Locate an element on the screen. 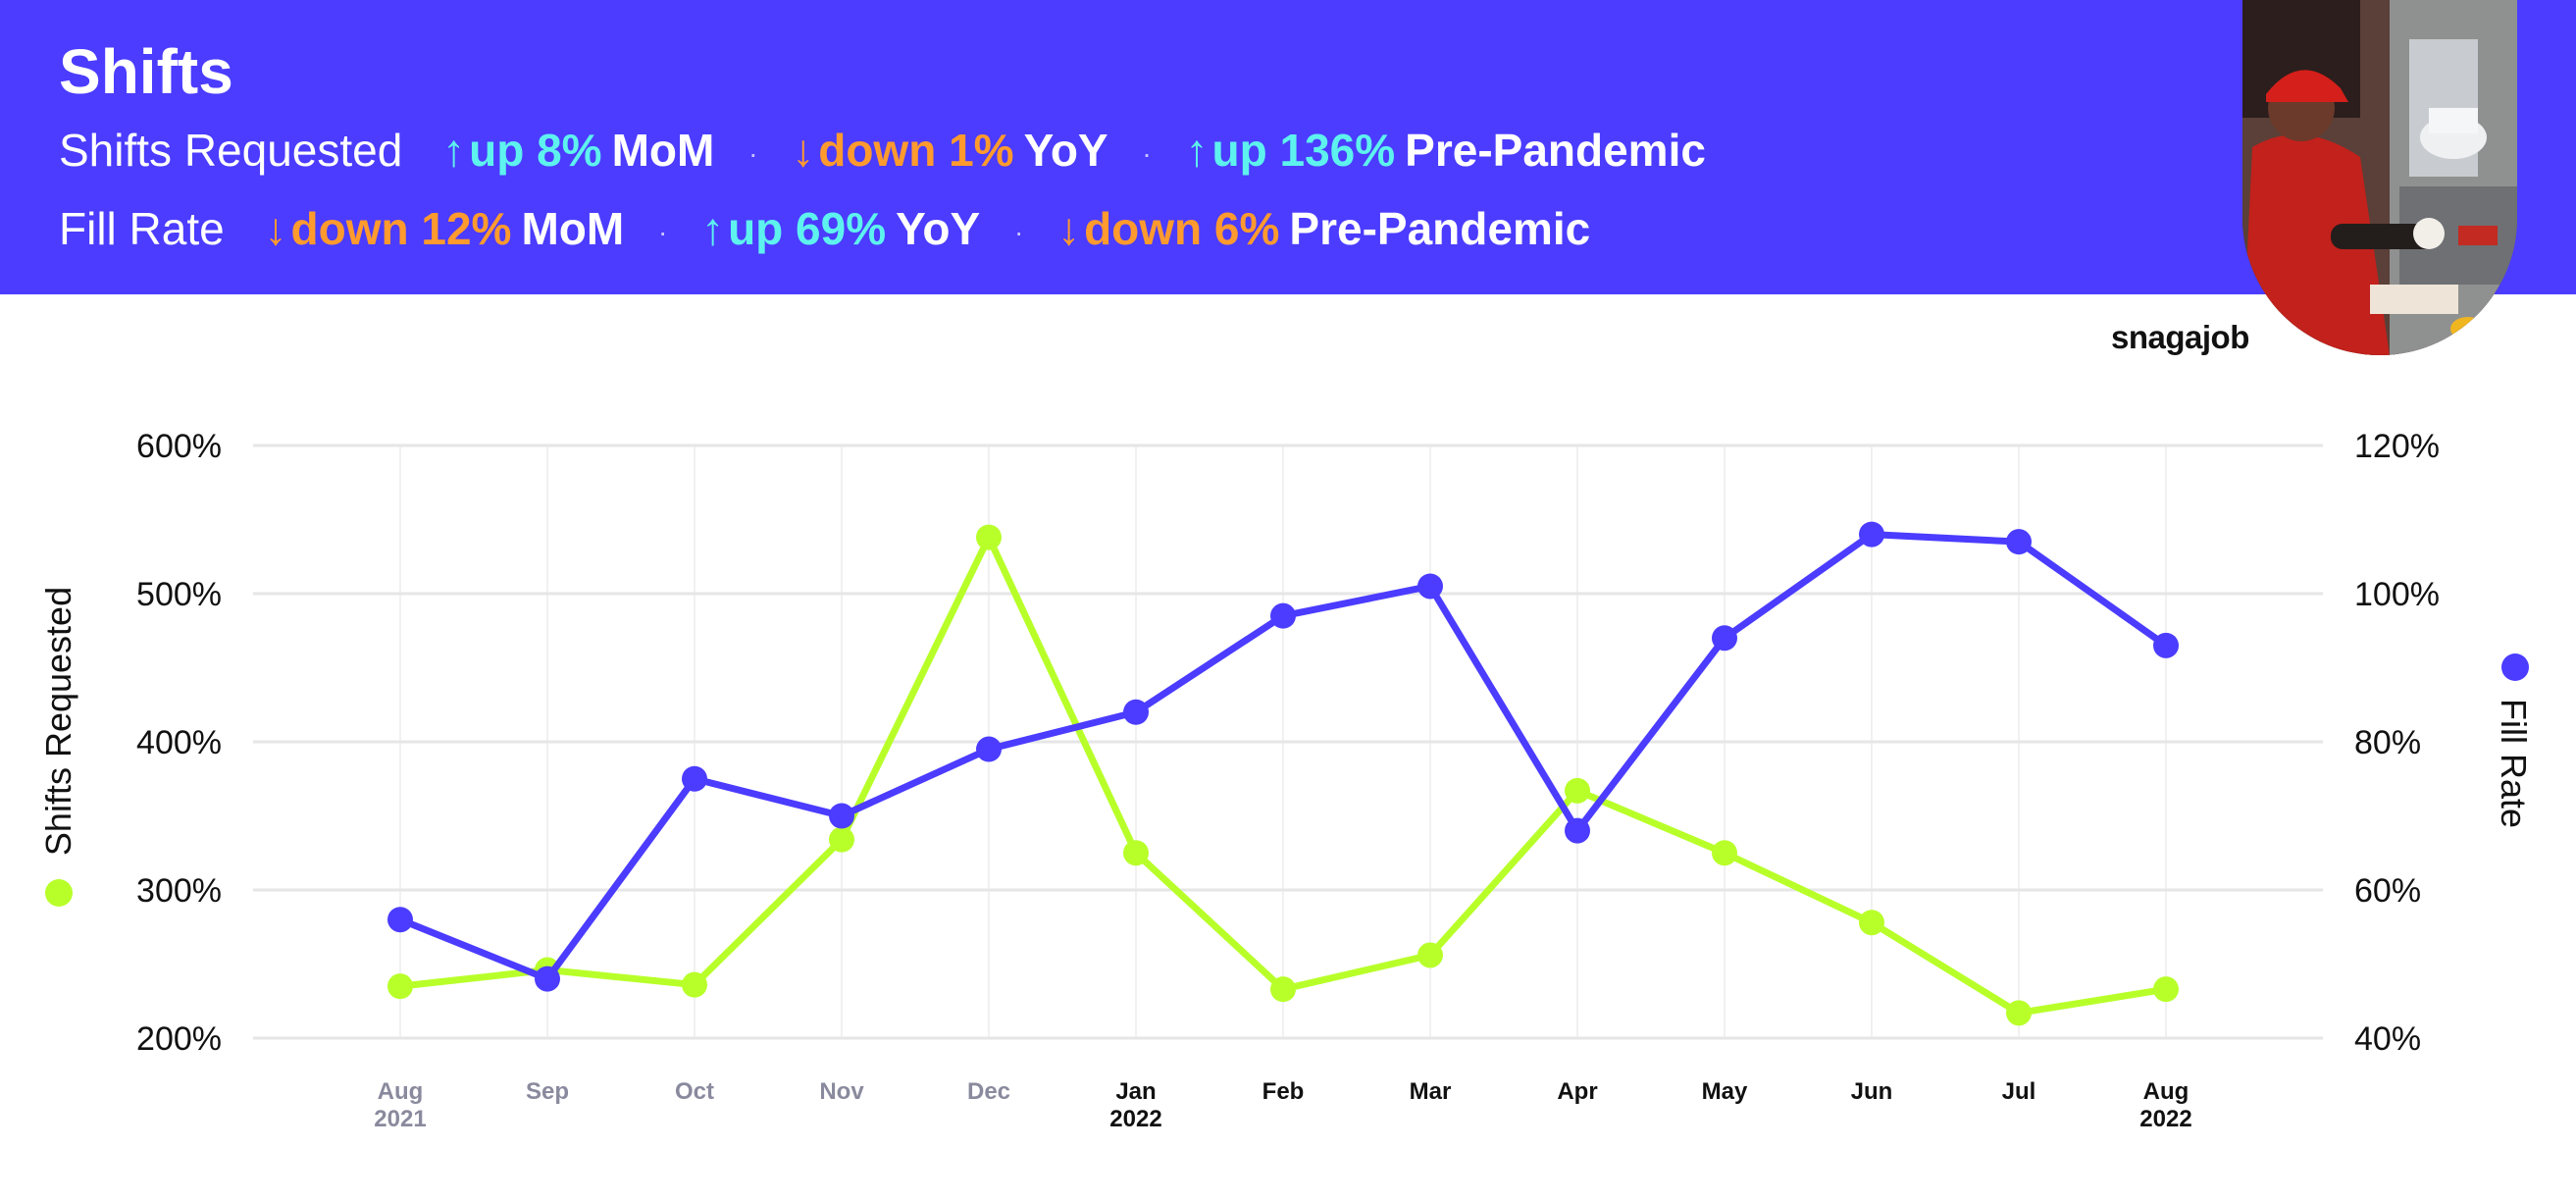  page-title: Shifts is located at coordinates (146, 71).